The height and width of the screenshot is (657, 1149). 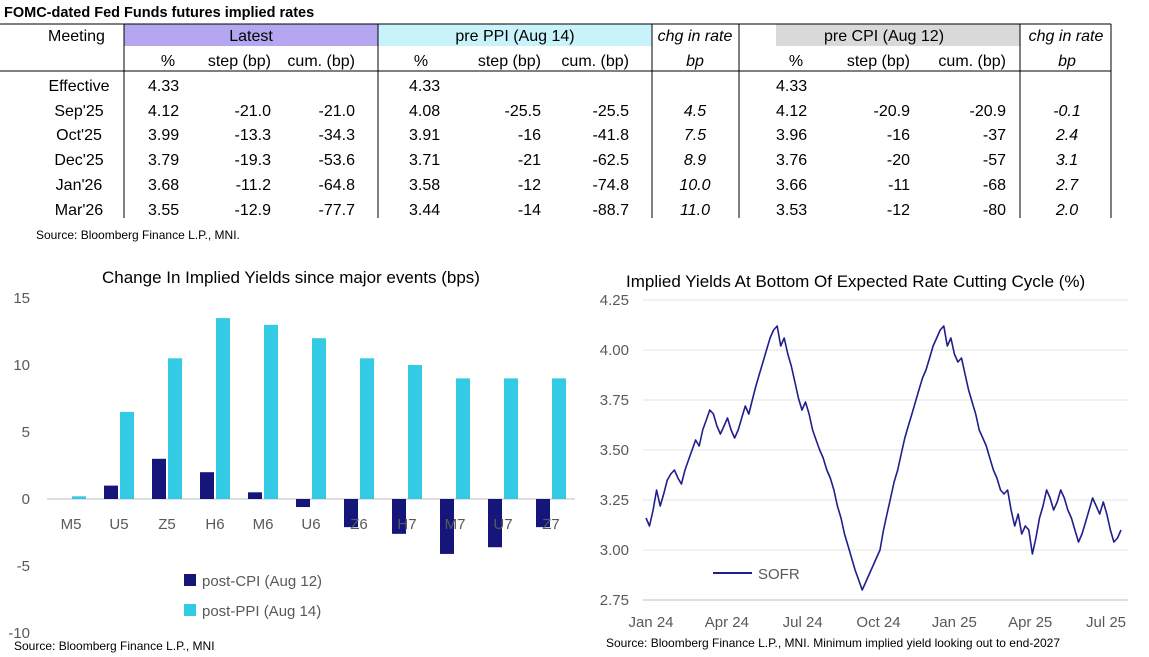 What do you see at coordinates (892, 111) in the screenshot?
I see `table-cell: -20.9` at bounding box center [892, 111].